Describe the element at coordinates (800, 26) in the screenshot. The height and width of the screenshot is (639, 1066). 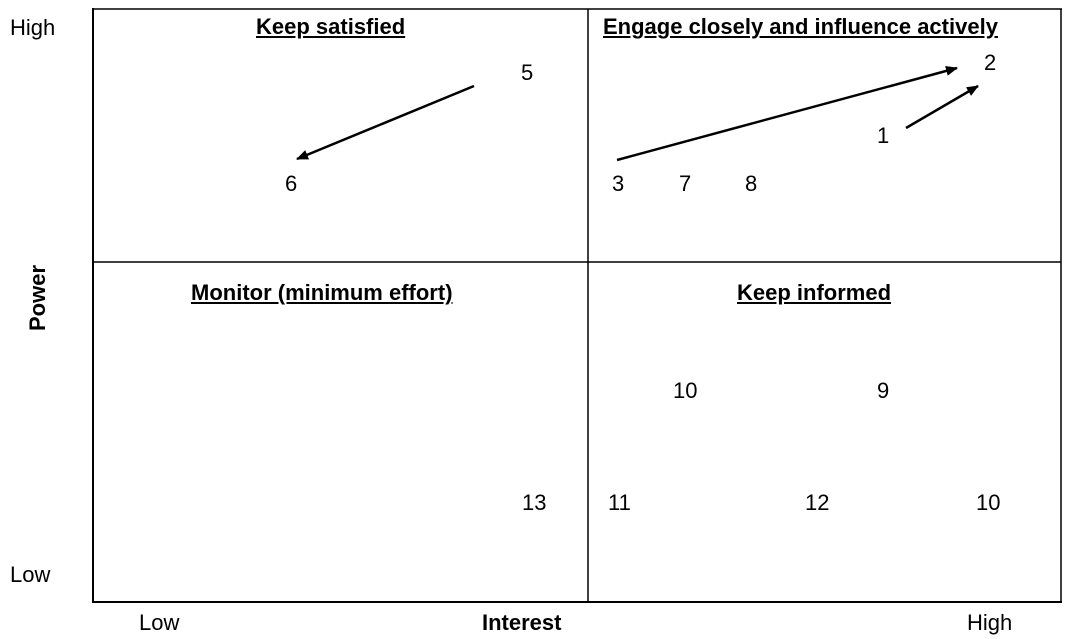
I see `quadrant-title-engage-closely: Engage closely and influence actively` at that location.